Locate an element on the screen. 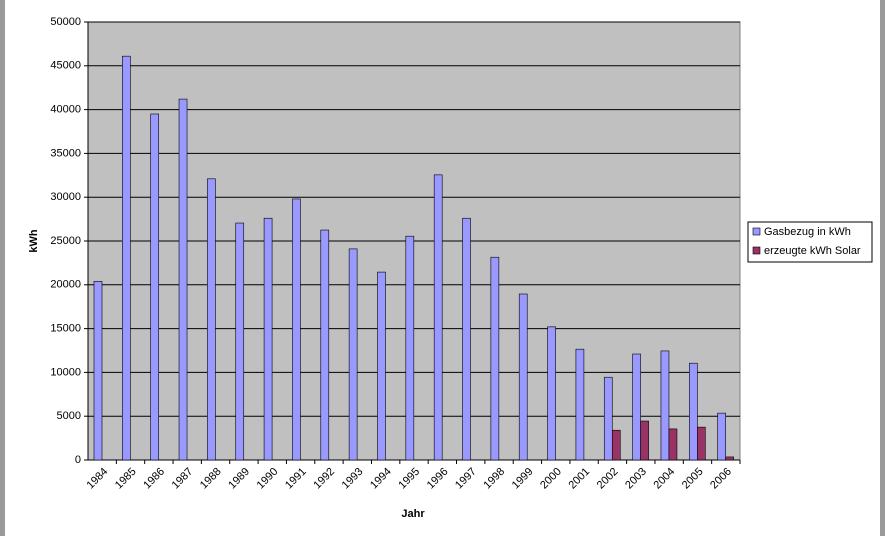 The width and height of the screenshot is (885, 536). legend-label: erzeugte kWh Solar is located at coordinates (812, 251).